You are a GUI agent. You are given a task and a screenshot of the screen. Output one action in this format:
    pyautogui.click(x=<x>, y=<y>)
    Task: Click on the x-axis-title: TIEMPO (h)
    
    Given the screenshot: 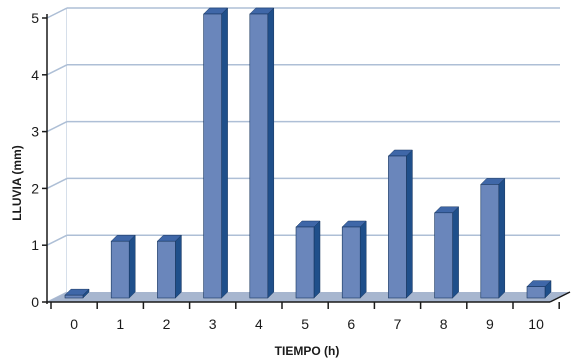 What is the action you would take?
    pyautogui.click(x=307, y=351)
    